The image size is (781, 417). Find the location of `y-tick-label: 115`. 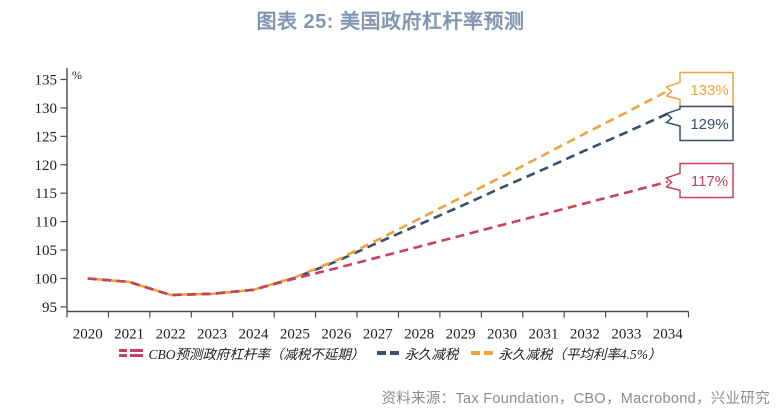

y-tick-label: 115 is located at coordinates (46, 194).